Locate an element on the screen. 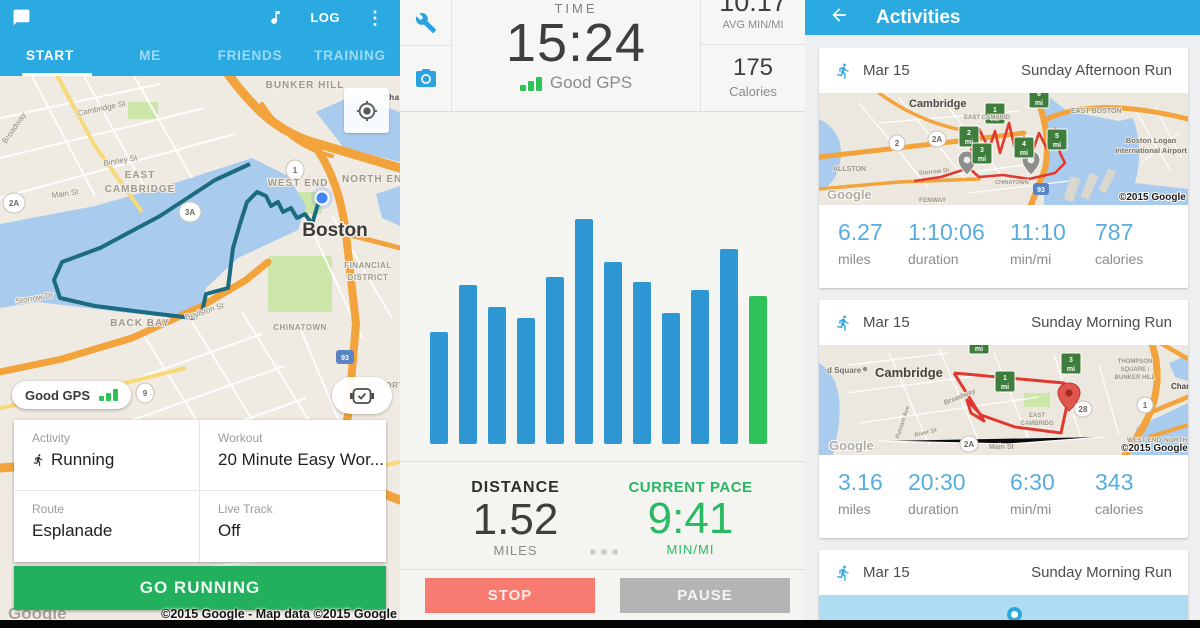 This screenshot has width=1200, height=628. stop-button: STOP is located at coordinates (510, 595).